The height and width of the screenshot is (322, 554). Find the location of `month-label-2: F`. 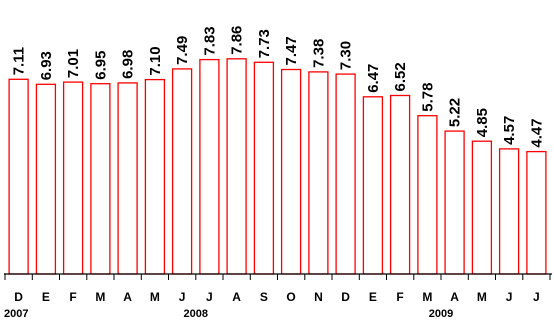

month-label-2: F is located at coordinates (72, 297).